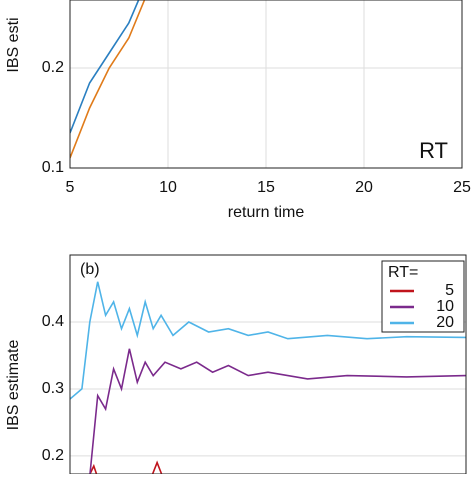  Describe the element at coordinates (266, 187) in the screenshot. I see `x-tick-label: 15` at that location.